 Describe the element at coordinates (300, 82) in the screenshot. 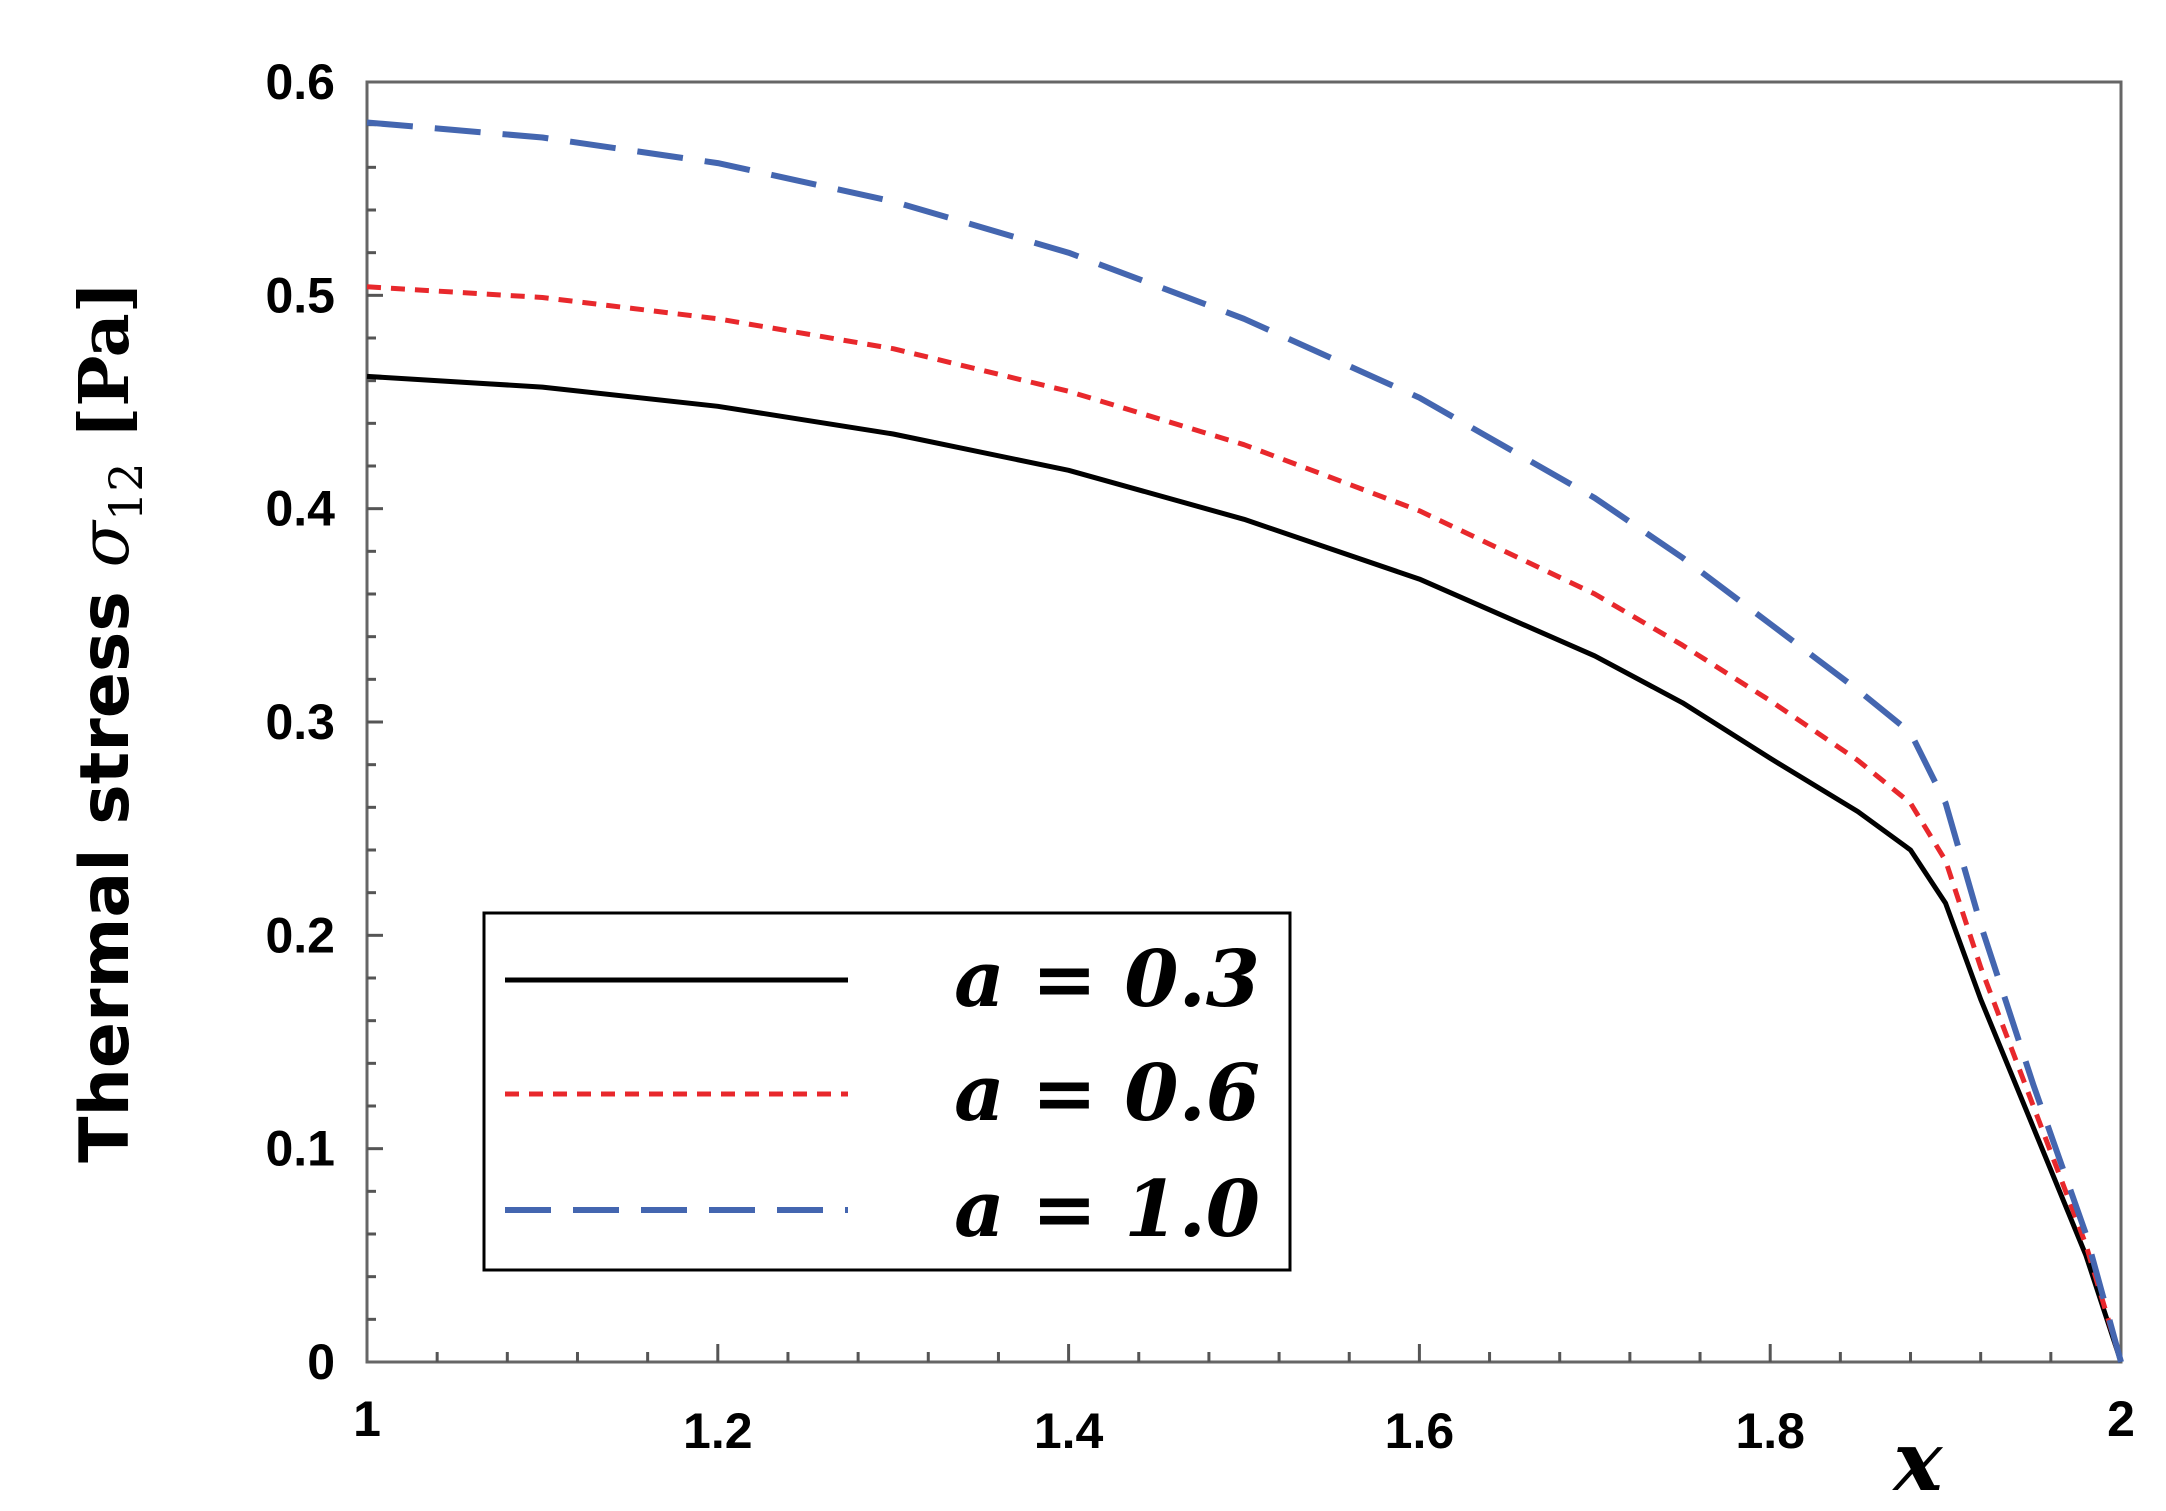

I see `y-tick-label: 0.6` at that location.